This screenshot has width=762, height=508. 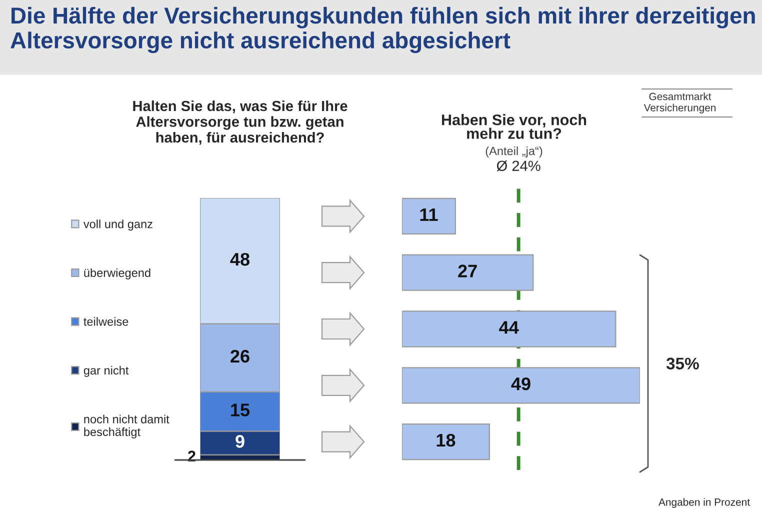 I want to click on legend-label: noch nicht damit beschäftigt, so click(x=127, y=426).